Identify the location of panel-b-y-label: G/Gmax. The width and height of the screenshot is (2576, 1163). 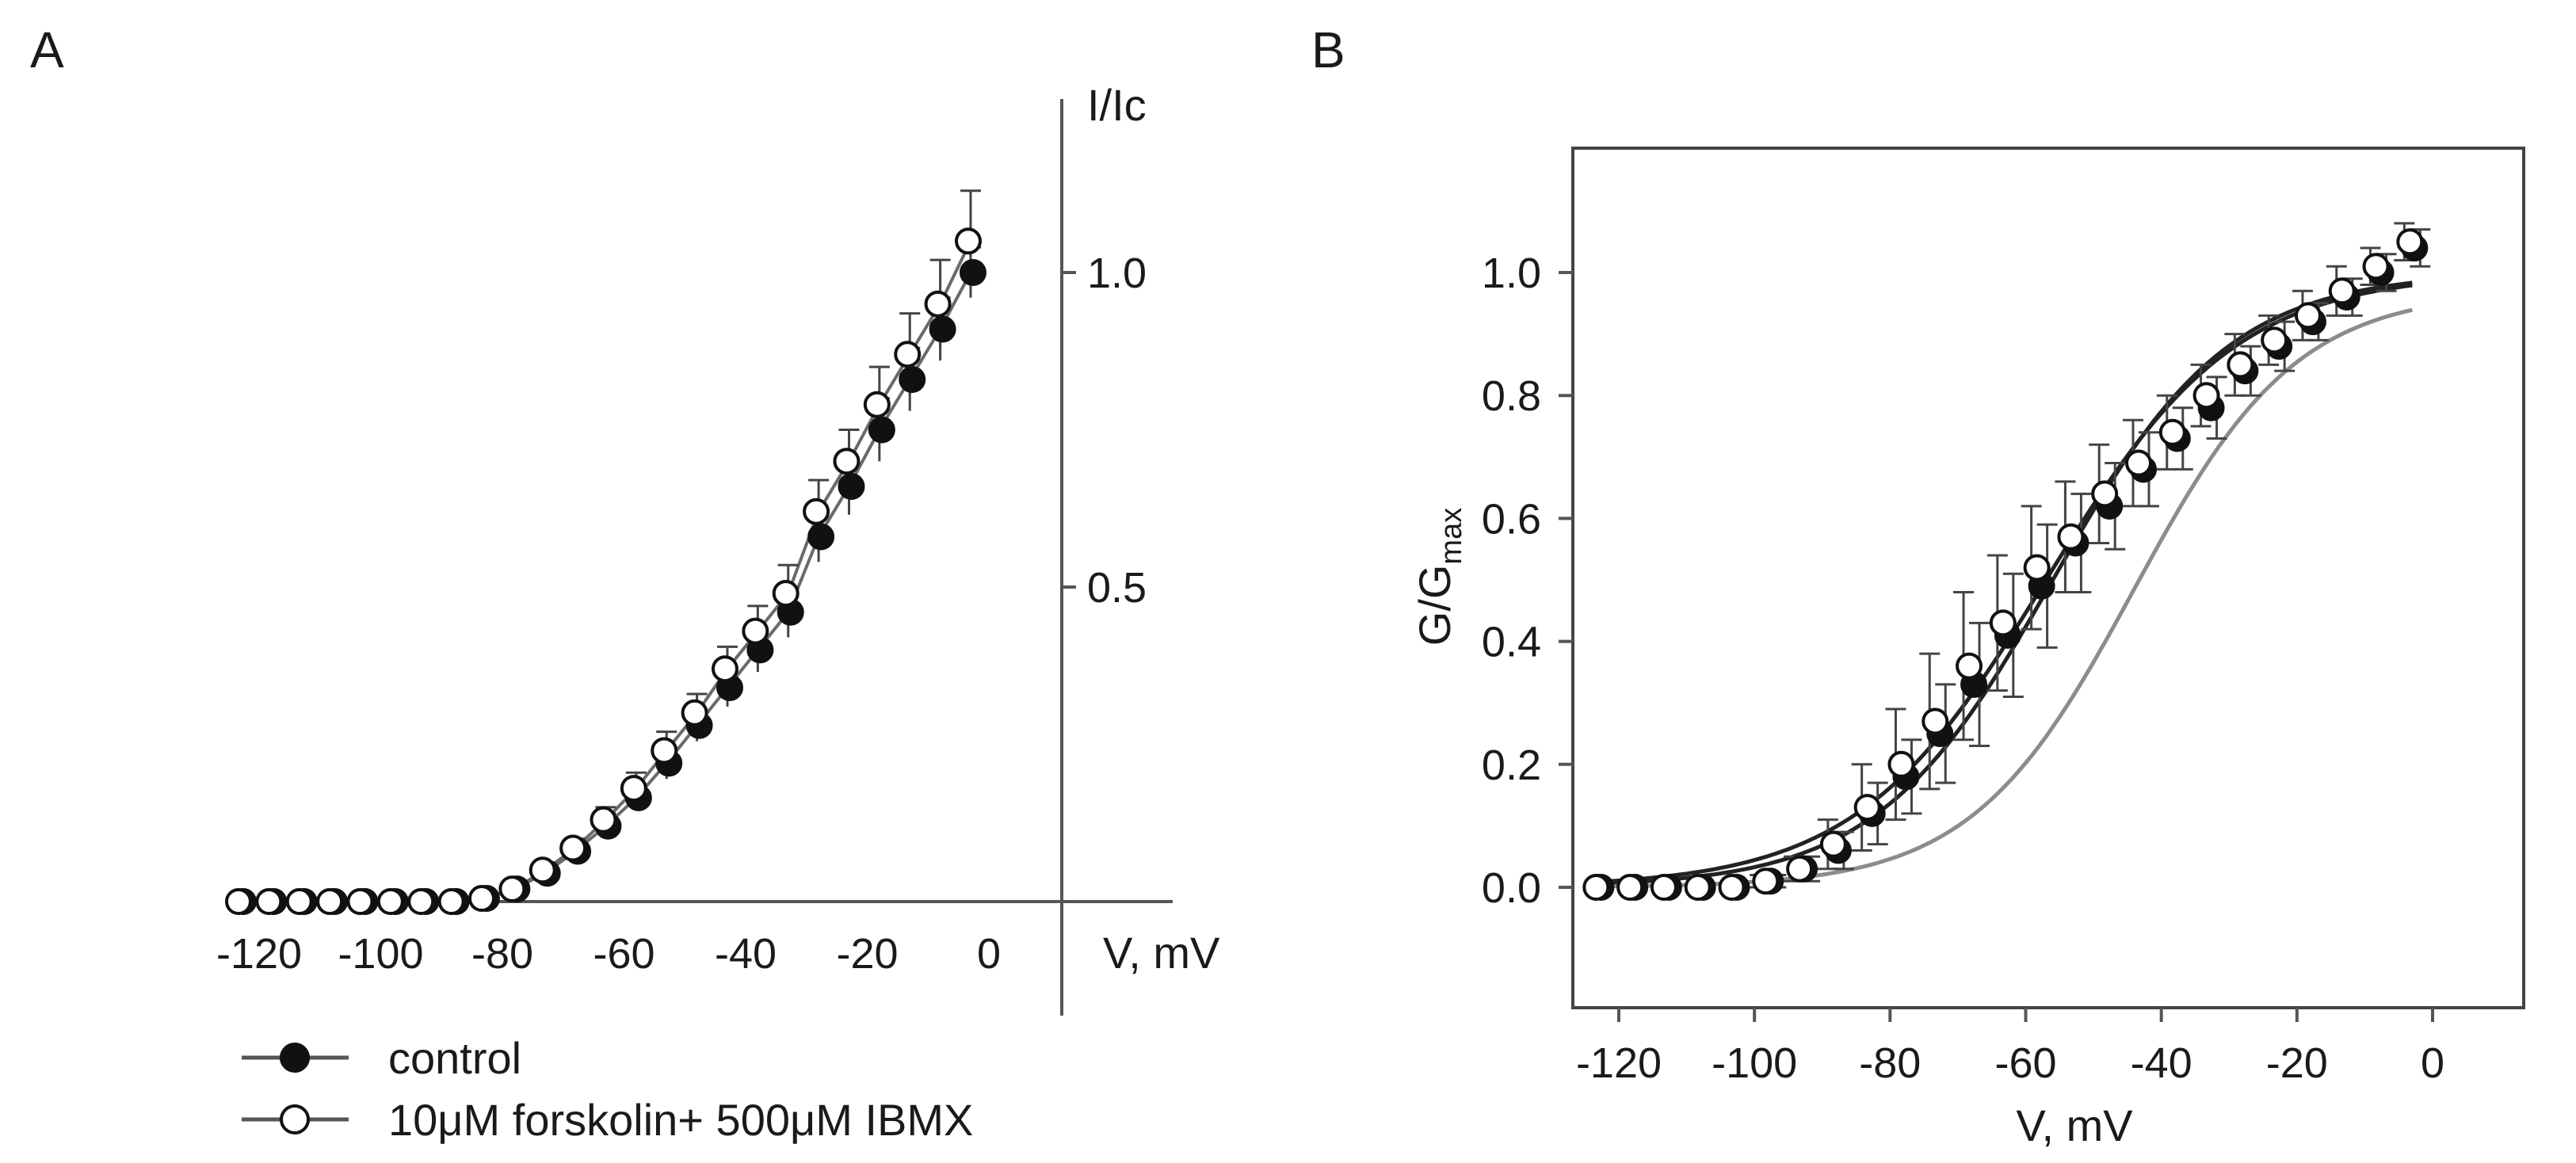
(1439, 577).